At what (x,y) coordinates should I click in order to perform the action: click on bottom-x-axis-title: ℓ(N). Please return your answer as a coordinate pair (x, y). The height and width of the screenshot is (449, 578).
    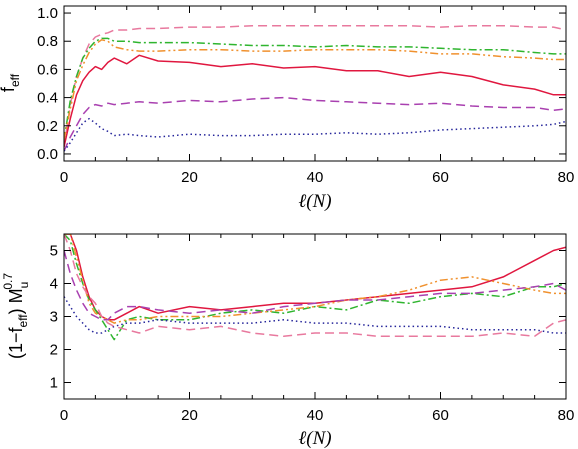
    Looking at the image, I should click on (314, 438).